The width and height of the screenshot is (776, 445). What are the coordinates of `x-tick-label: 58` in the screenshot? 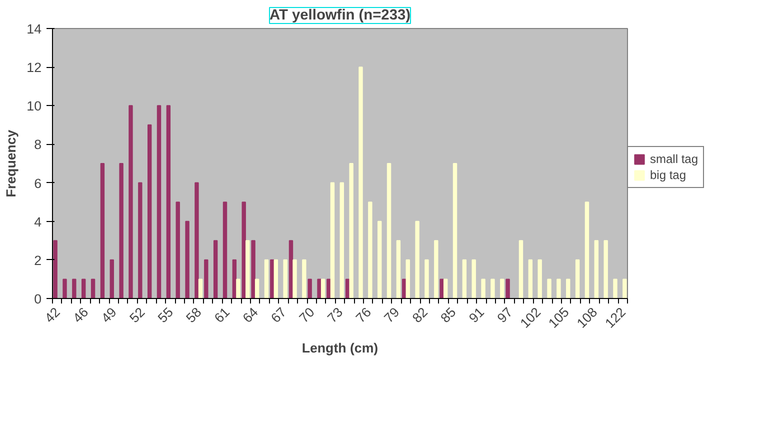 It's located at (193, 315).